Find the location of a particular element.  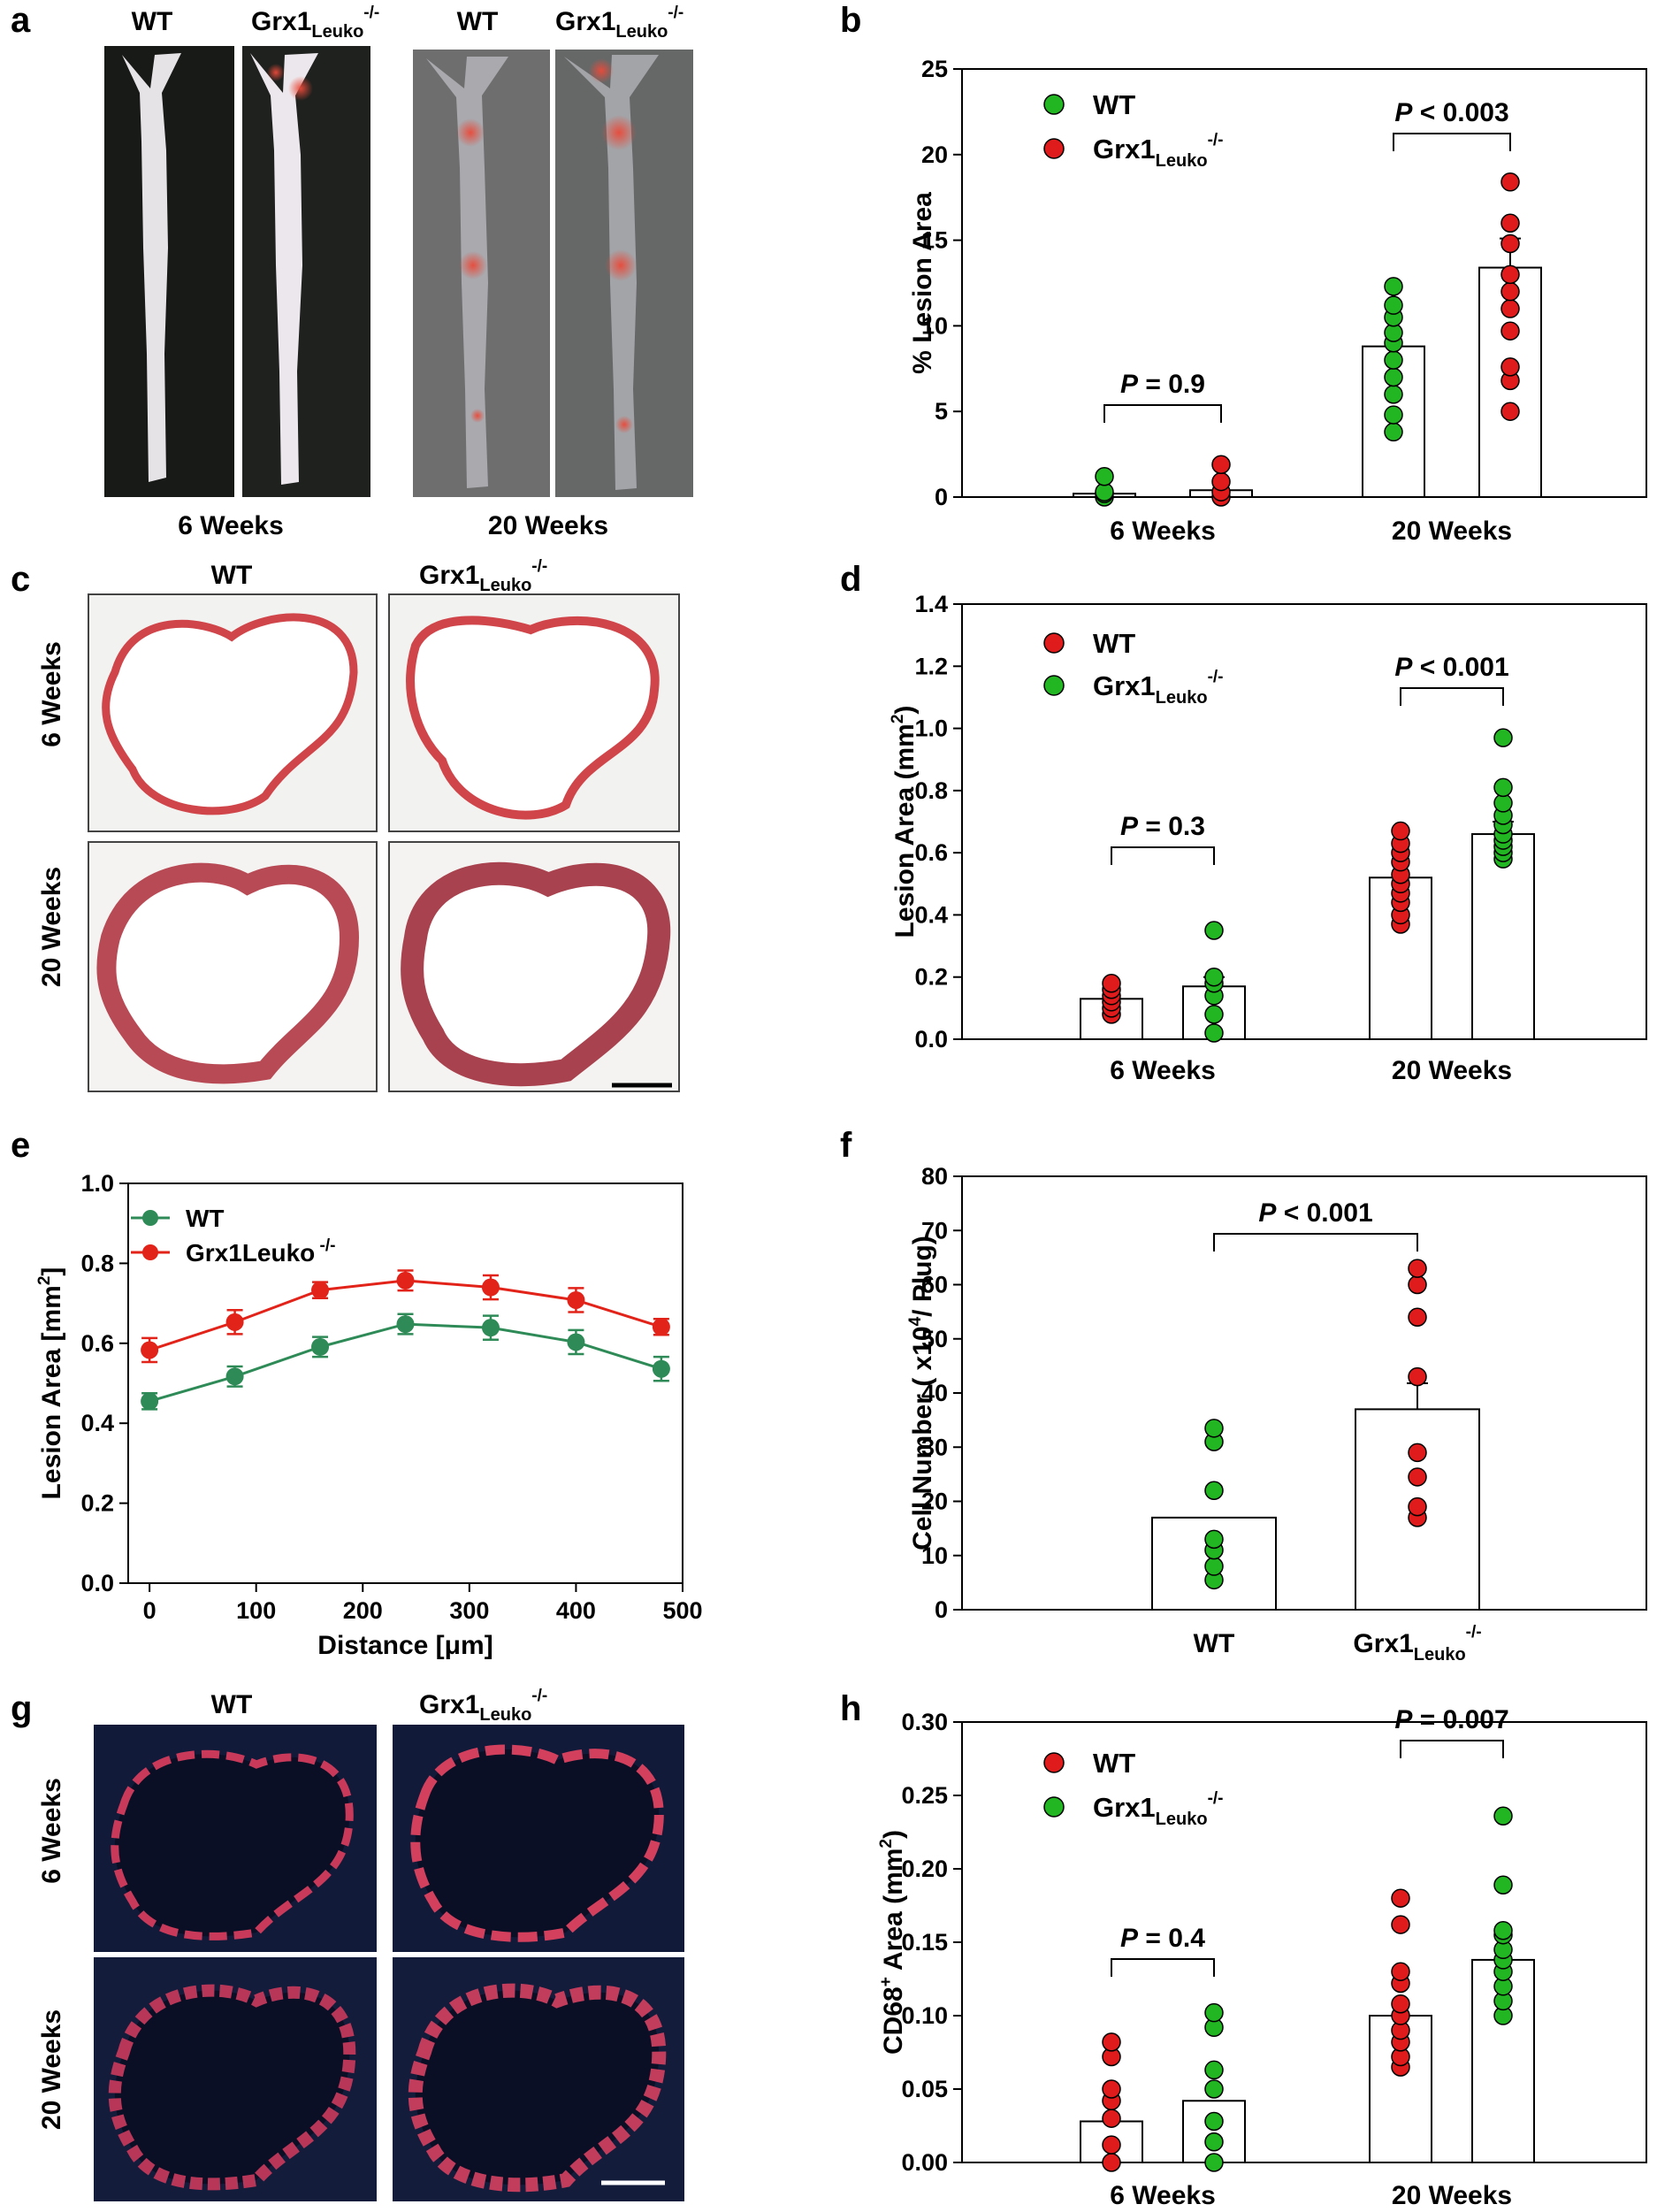

a-header-ko-20wk: Grx1Leuko-/- is located at coordinates (619, 23).